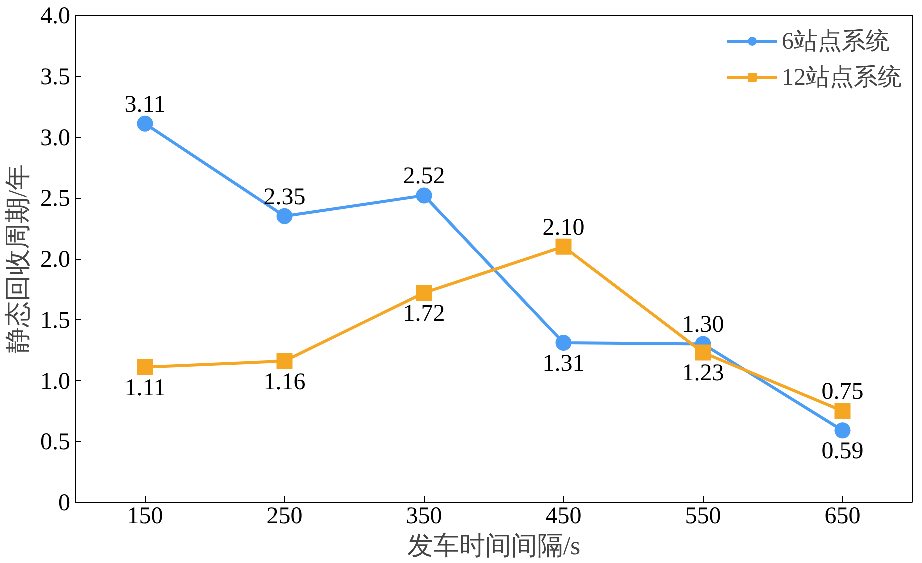 Image resolution: width=922 pixels, height=563 pixels. I want to click on y-tick-label: 1.0, so click(55, 381).